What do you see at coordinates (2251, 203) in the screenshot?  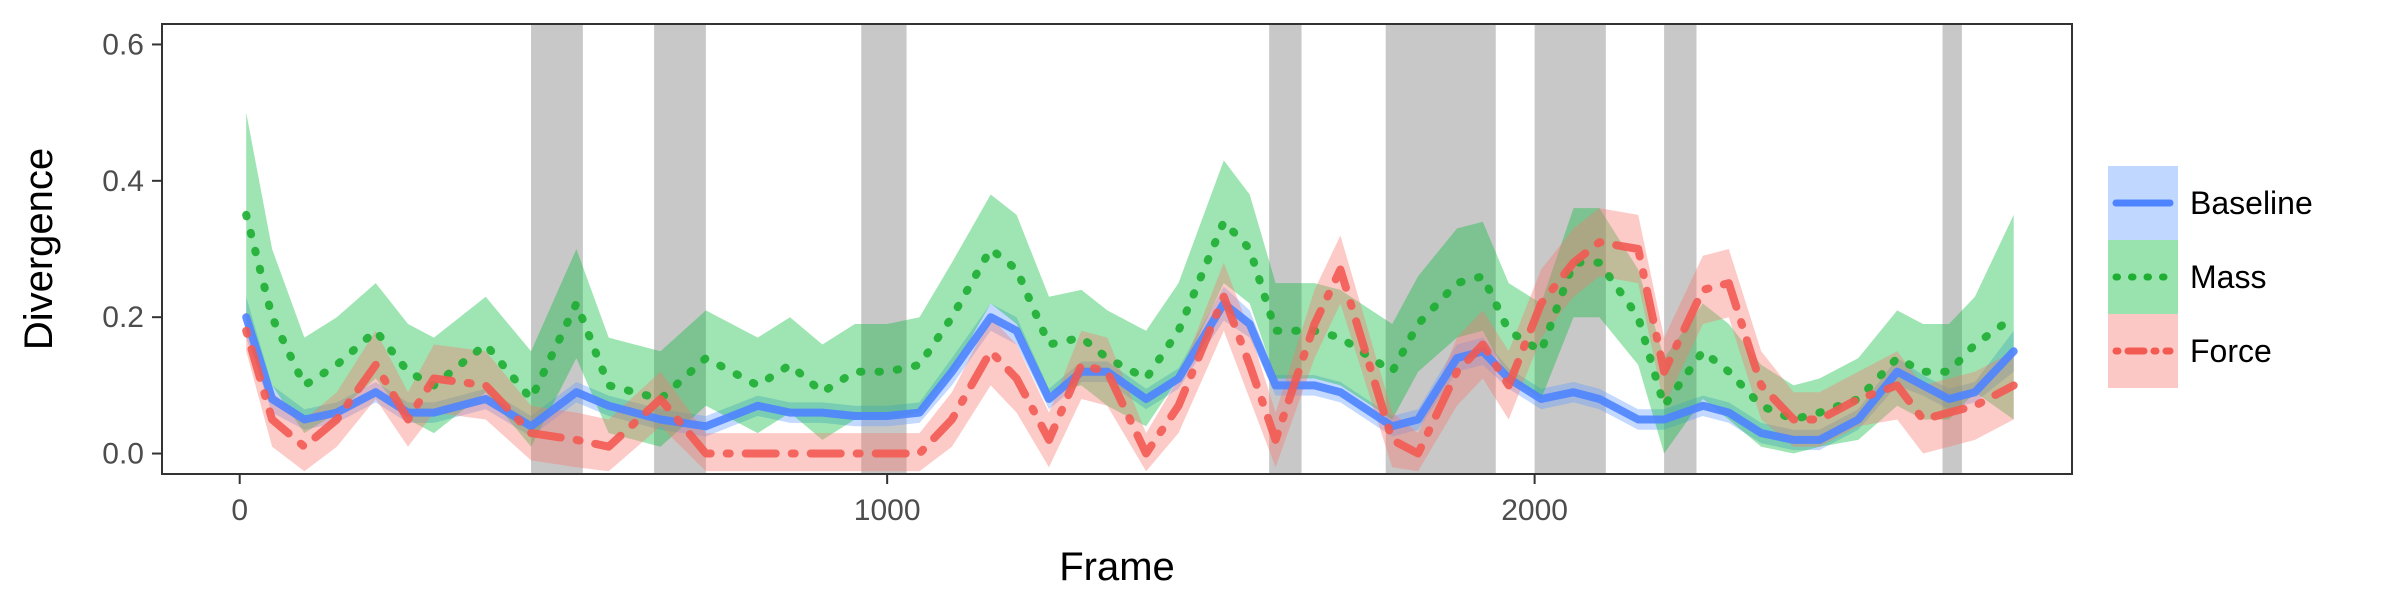 I see `legend-label: Baseline` at bounding box center [2251, 203].